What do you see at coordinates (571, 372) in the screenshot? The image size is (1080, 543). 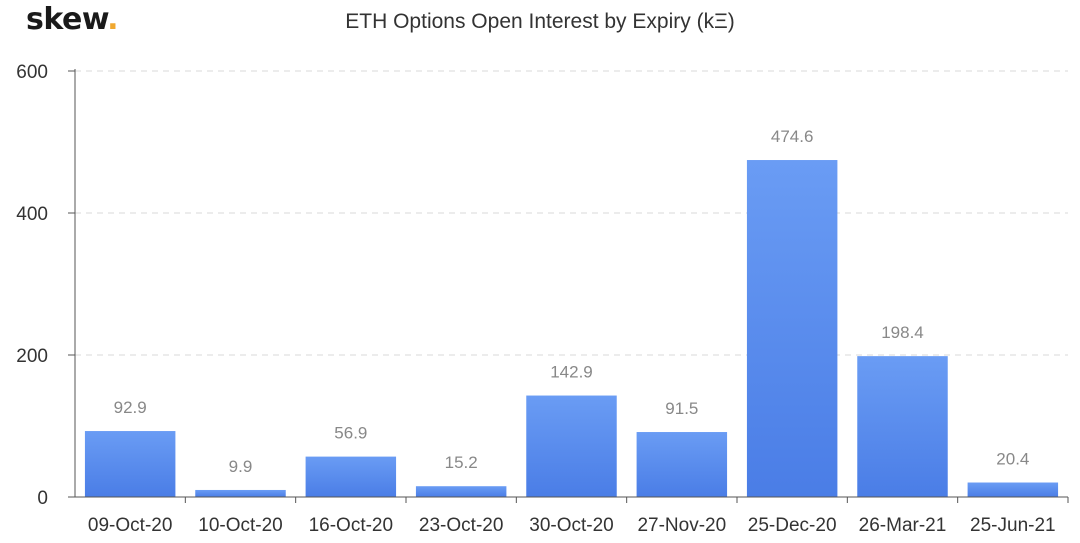 I see `data-label-30-Oct-20: 142.9` at bounding box center [571, 372].